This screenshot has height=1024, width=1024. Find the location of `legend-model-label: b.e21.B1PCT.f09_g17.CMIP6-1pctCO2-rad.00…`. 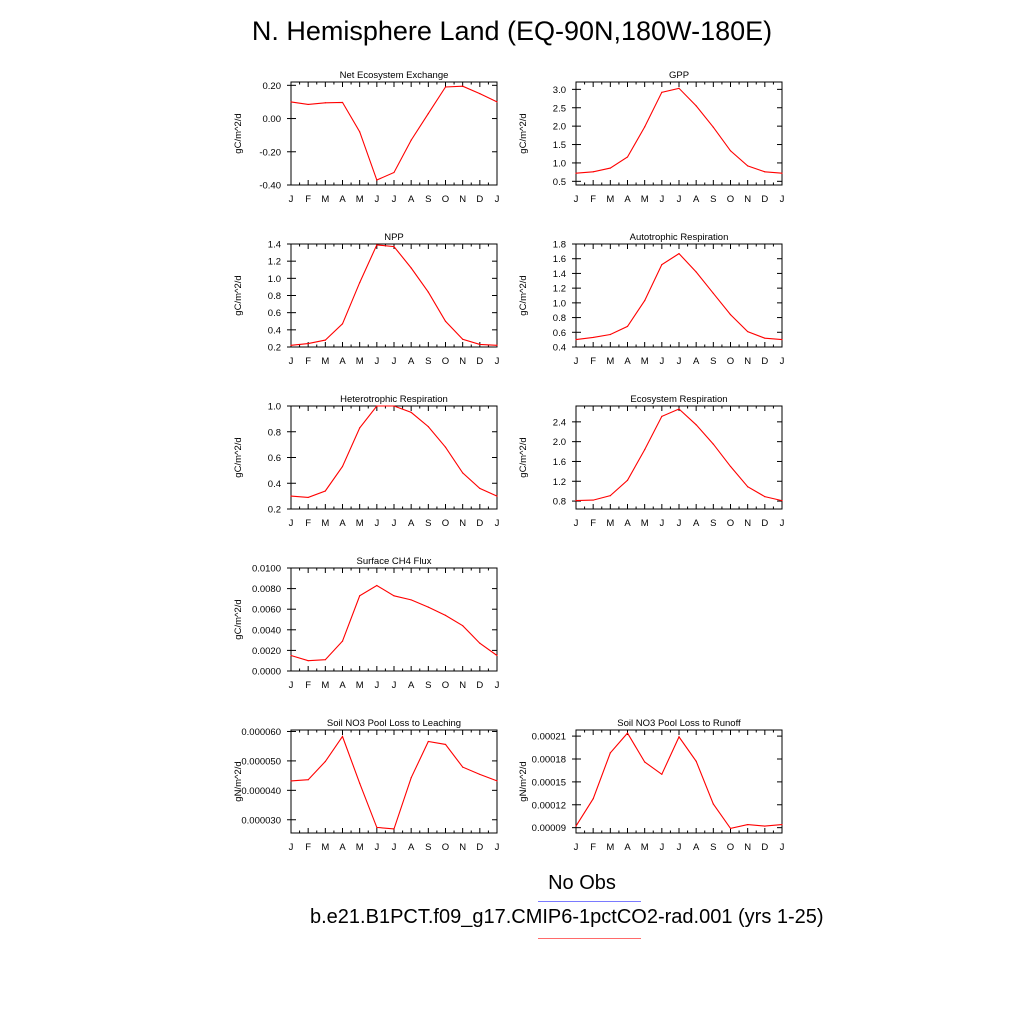

legend-model-label: b.e21.B1PCT.f09_g17.CMIP6-1pctCO2-rad.00… is located at coordinates (567, 917).